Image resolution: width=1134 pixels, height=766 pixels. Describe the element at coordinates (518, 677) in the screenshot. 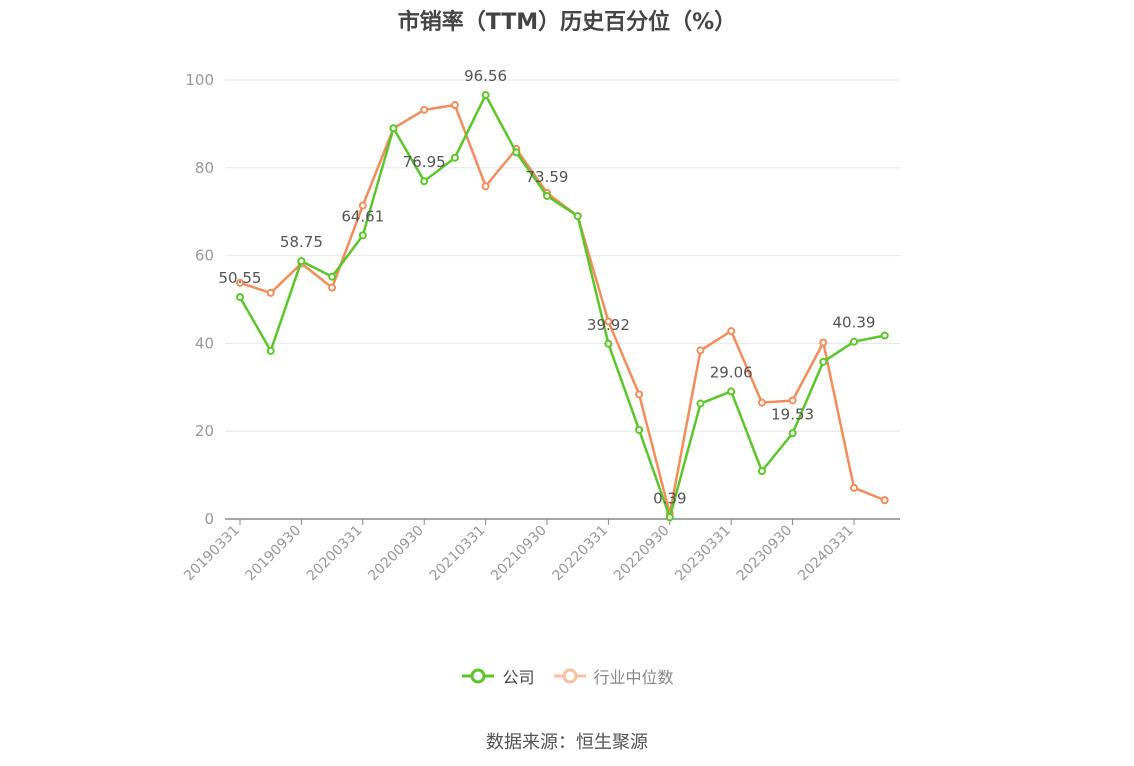

I see `legend-company-label: 公司` at that location.